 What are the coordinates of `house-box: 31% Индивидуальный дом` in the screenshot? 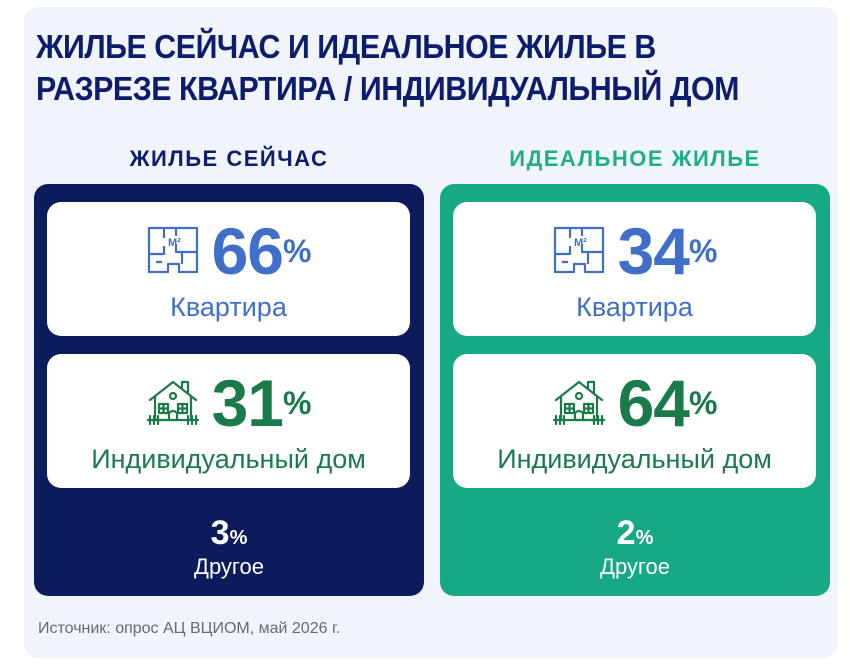 It's located at (228, 421).